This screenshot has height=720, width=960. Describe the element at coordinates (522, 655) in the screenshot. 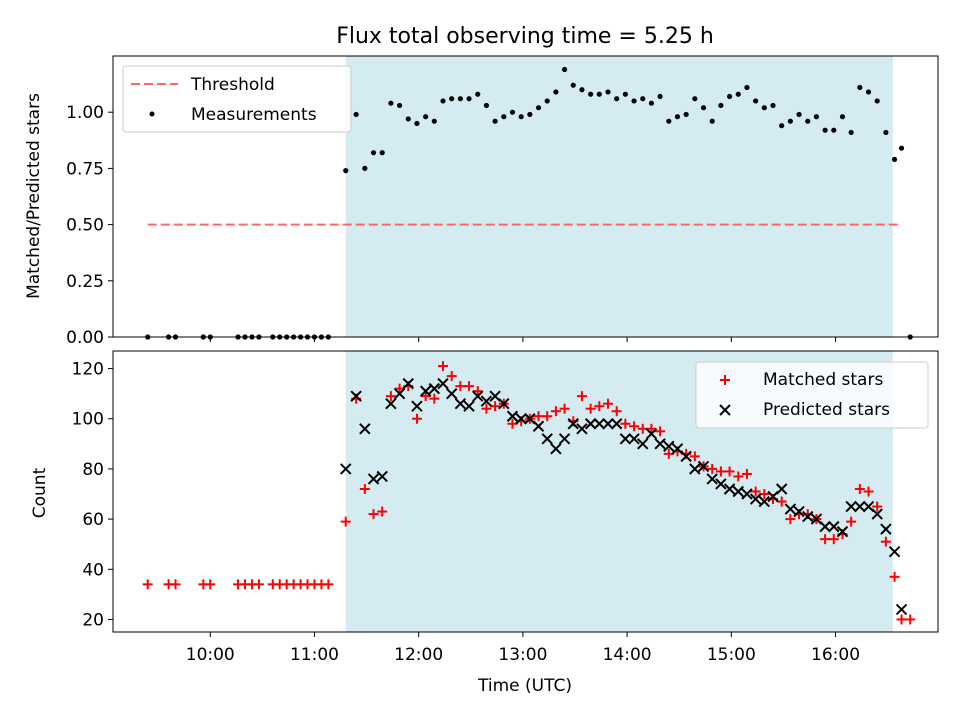

I see `x-tick-label: 13:00` at that location.